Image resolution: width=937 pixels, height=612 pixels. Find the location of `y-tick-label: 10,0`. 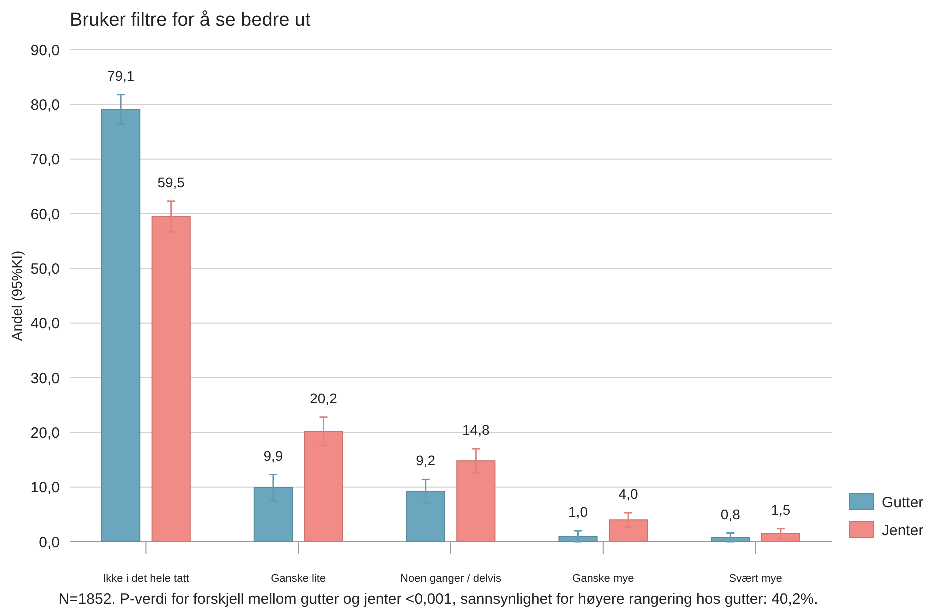

y-tick-label: 10,0 is located at coordinates (45, 488).